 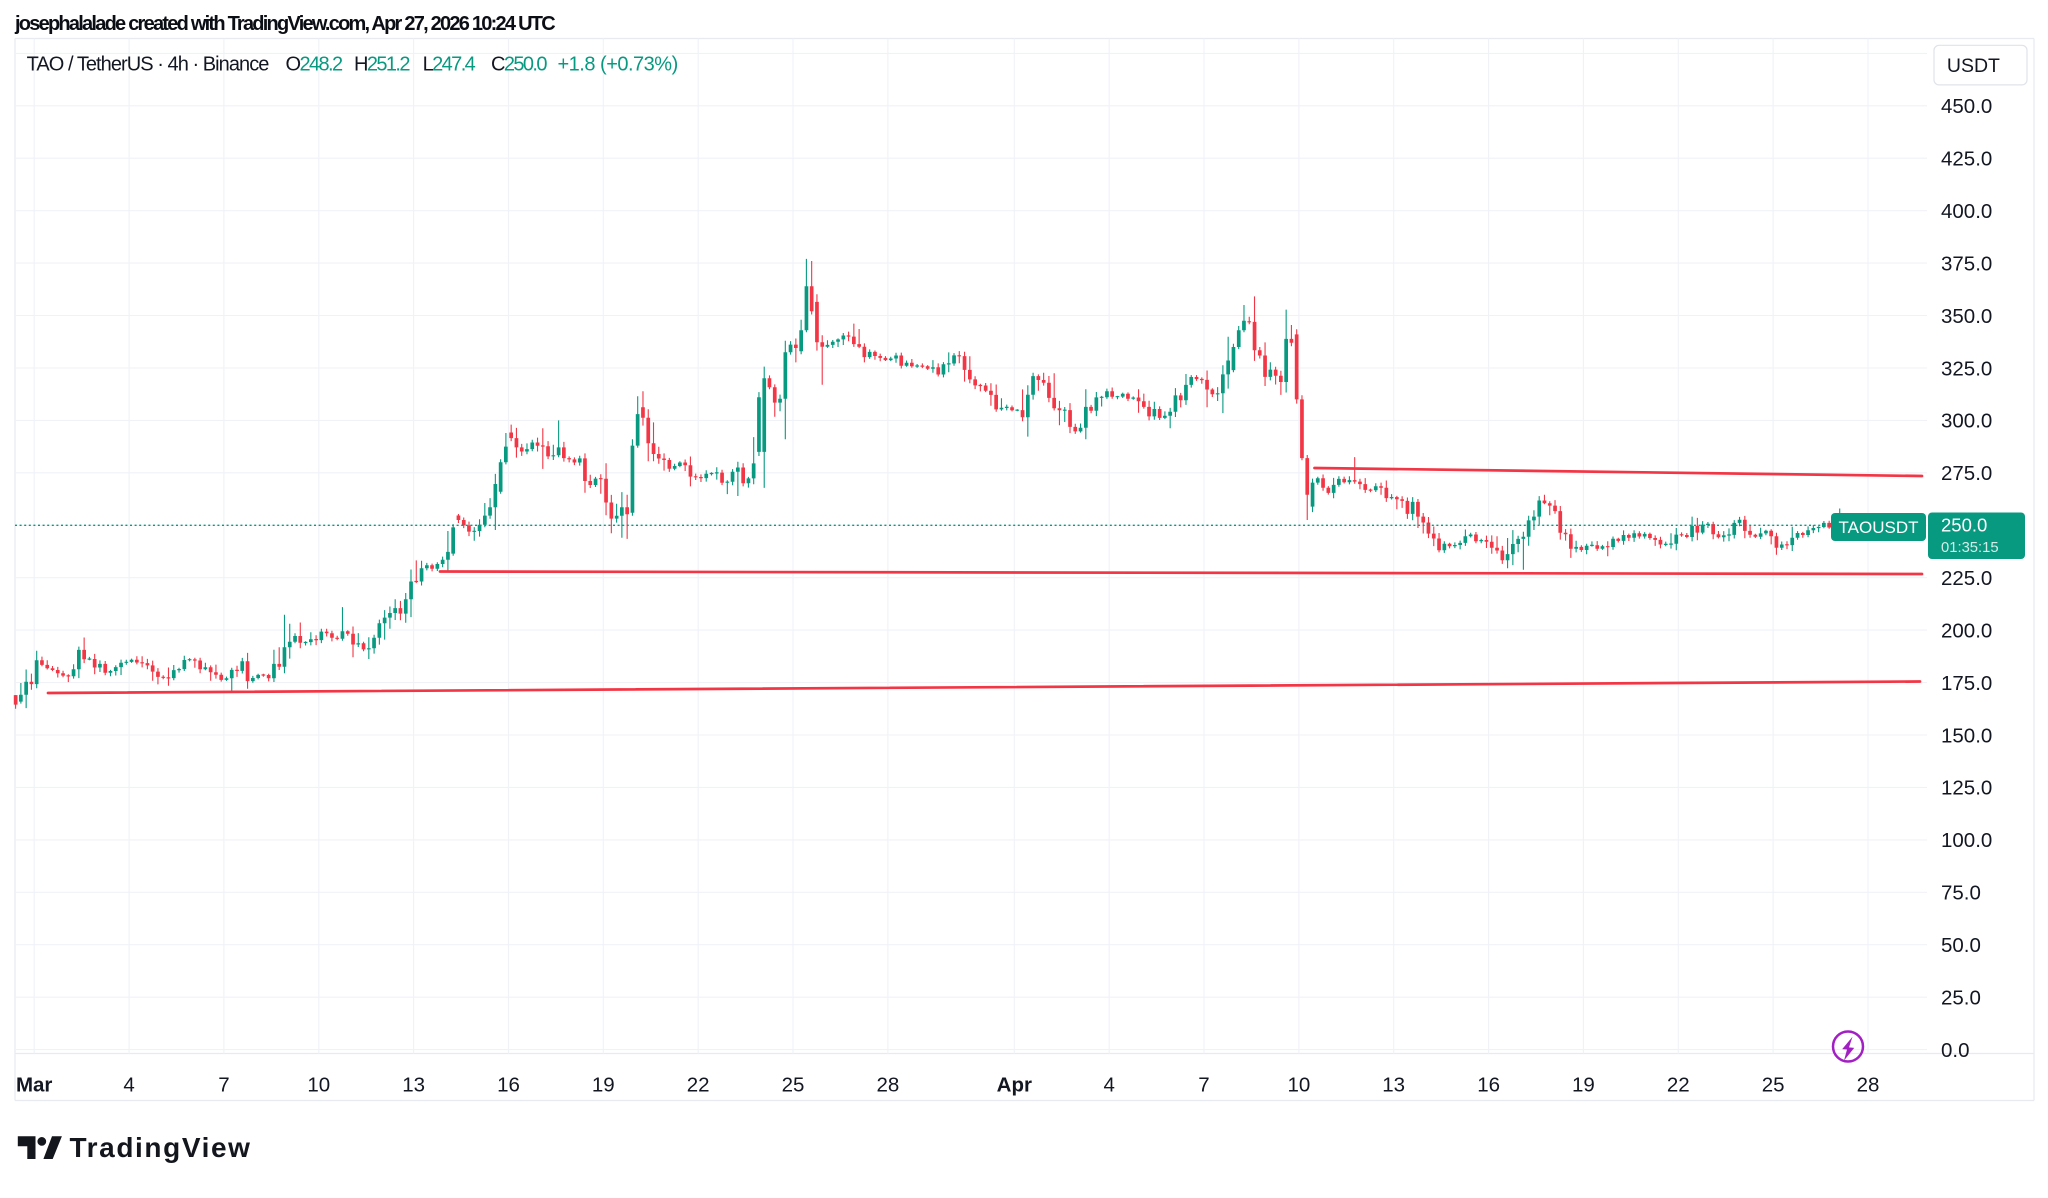 I want to click on svg-text: TAOUSDT, so click(x=1879, y=527).